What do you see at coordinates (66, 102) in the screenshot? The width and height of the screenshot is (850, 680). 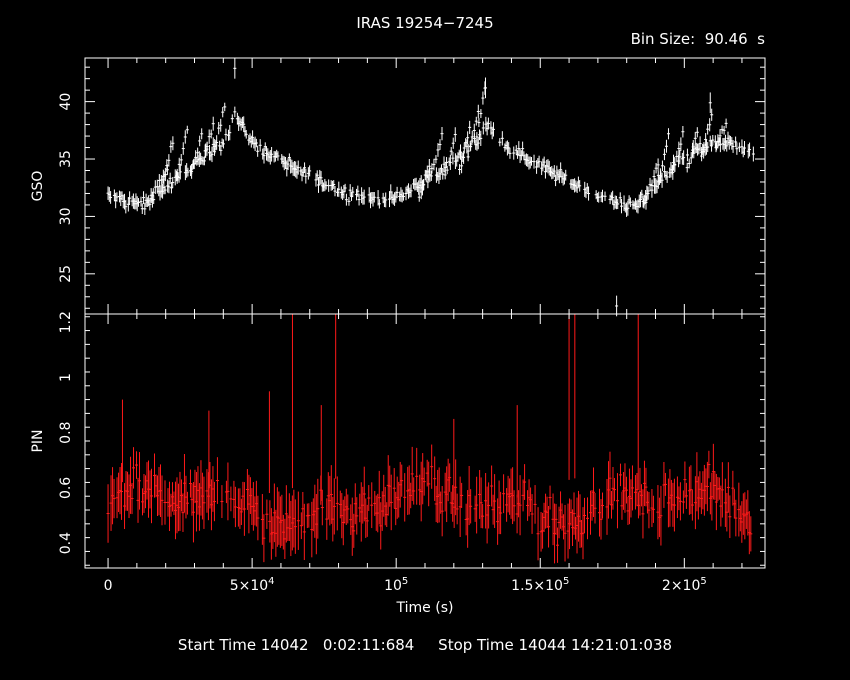 I see `gso-tick-label: 40` at bounding box center [66, 102].